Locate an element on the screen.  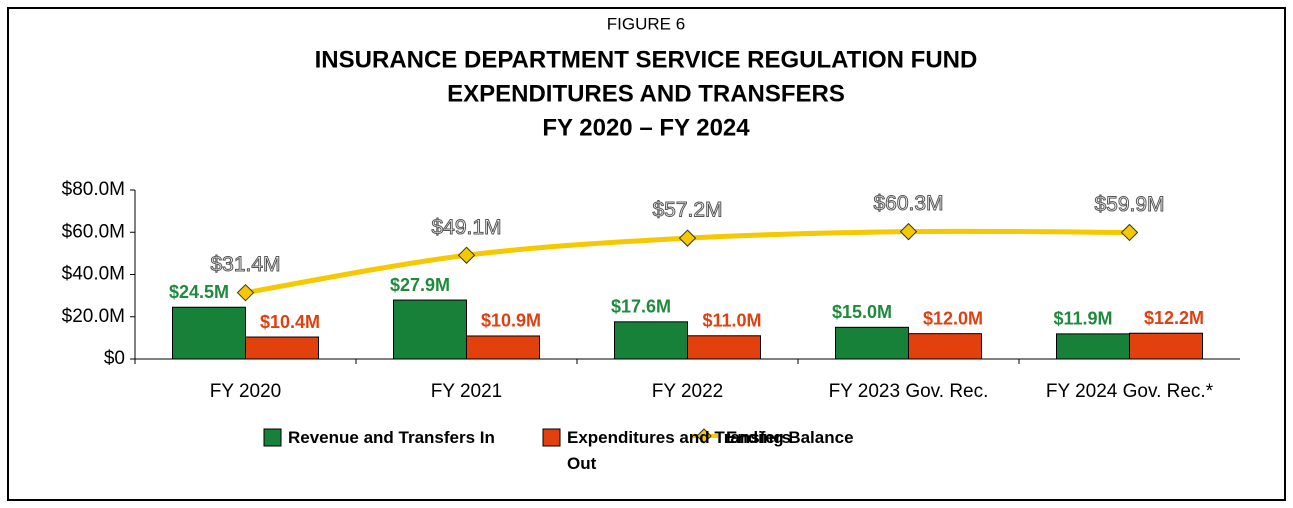
data-label: $11.0M is located at coordinates (731, 321).